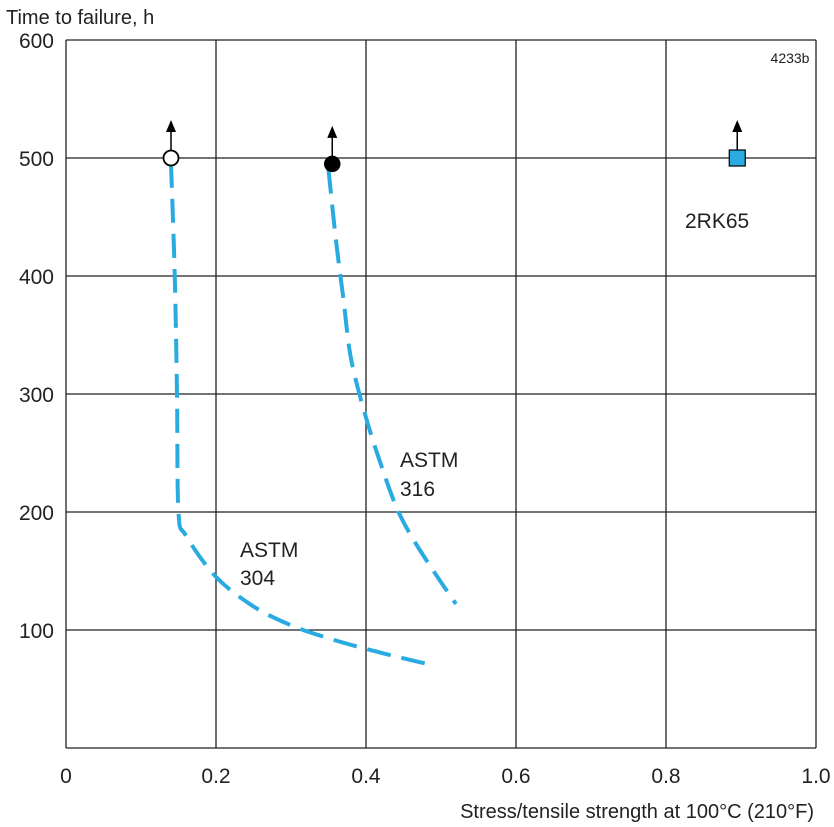 The height and width of the screenshot is (827, 834). Describe the element at coordinates (36, 277) in the screenshot. I see `y-tick-label-400: 400` at that location.